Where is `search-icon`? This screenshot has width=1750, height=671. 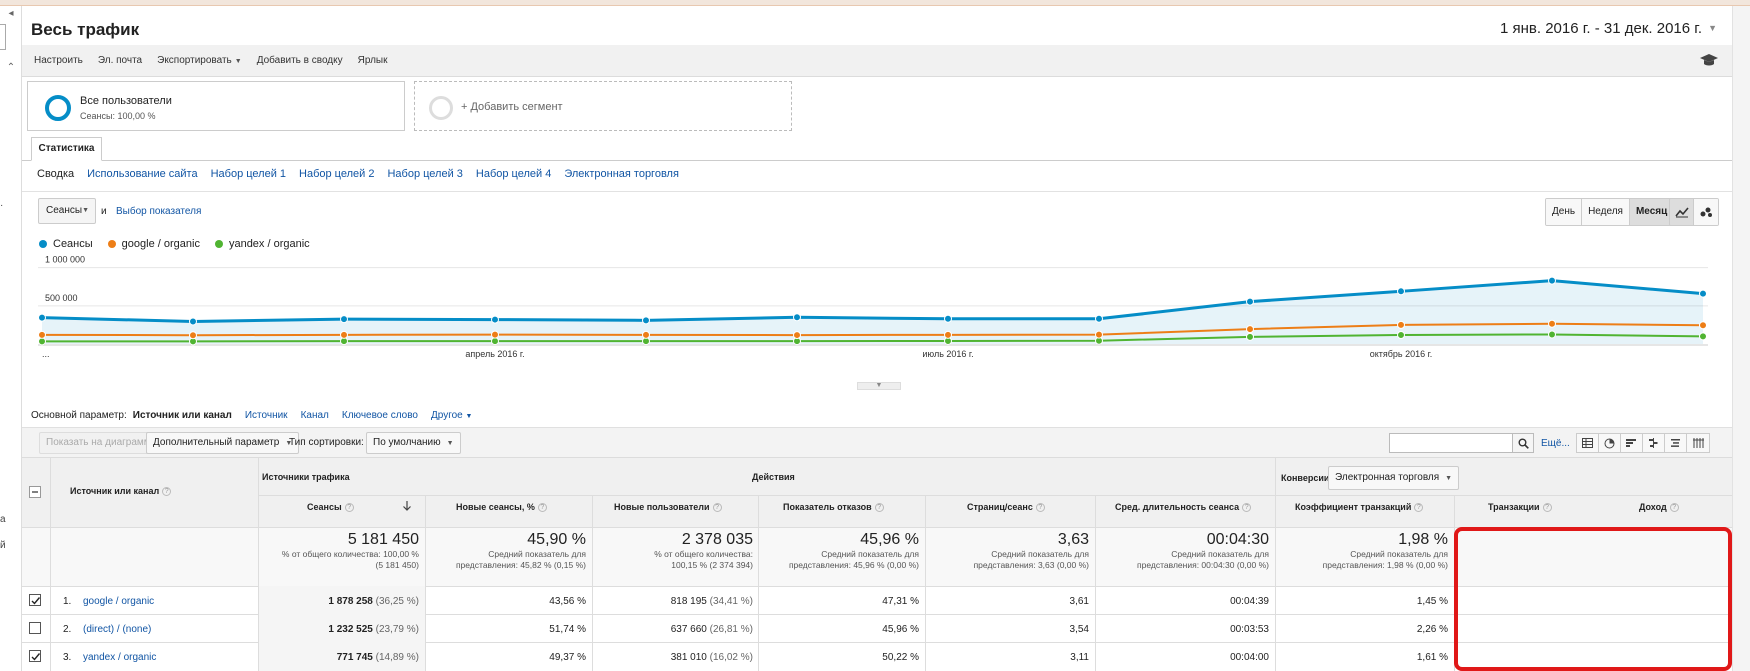 search-icon is located at coordinates (1523, 443).